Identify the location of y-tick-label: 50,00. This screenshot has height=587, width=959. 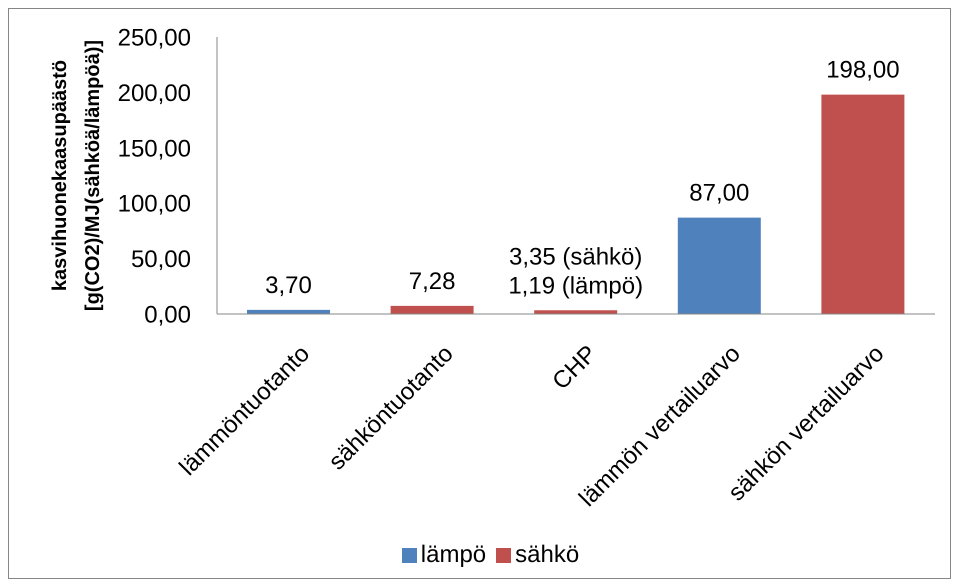
(160, 260).